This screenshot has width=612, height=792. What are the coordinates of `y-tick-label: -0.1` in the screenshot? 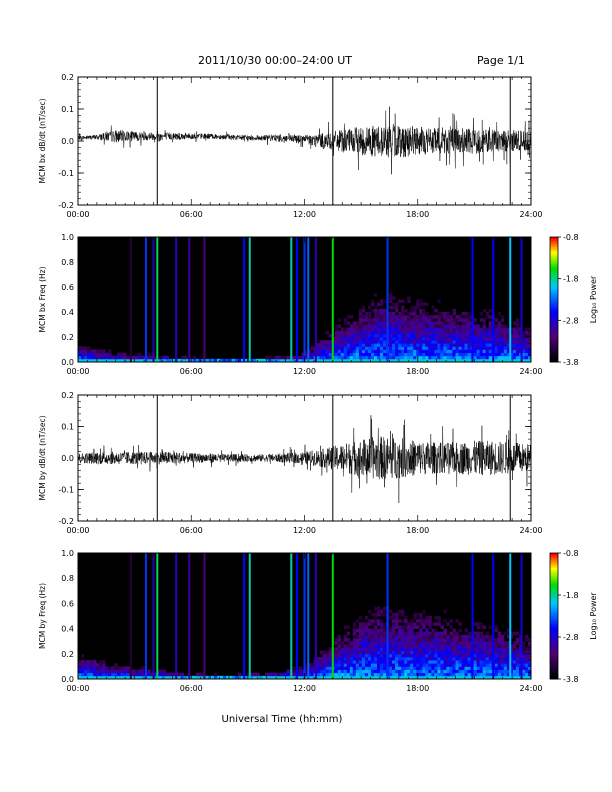 It's located at (66, 490).